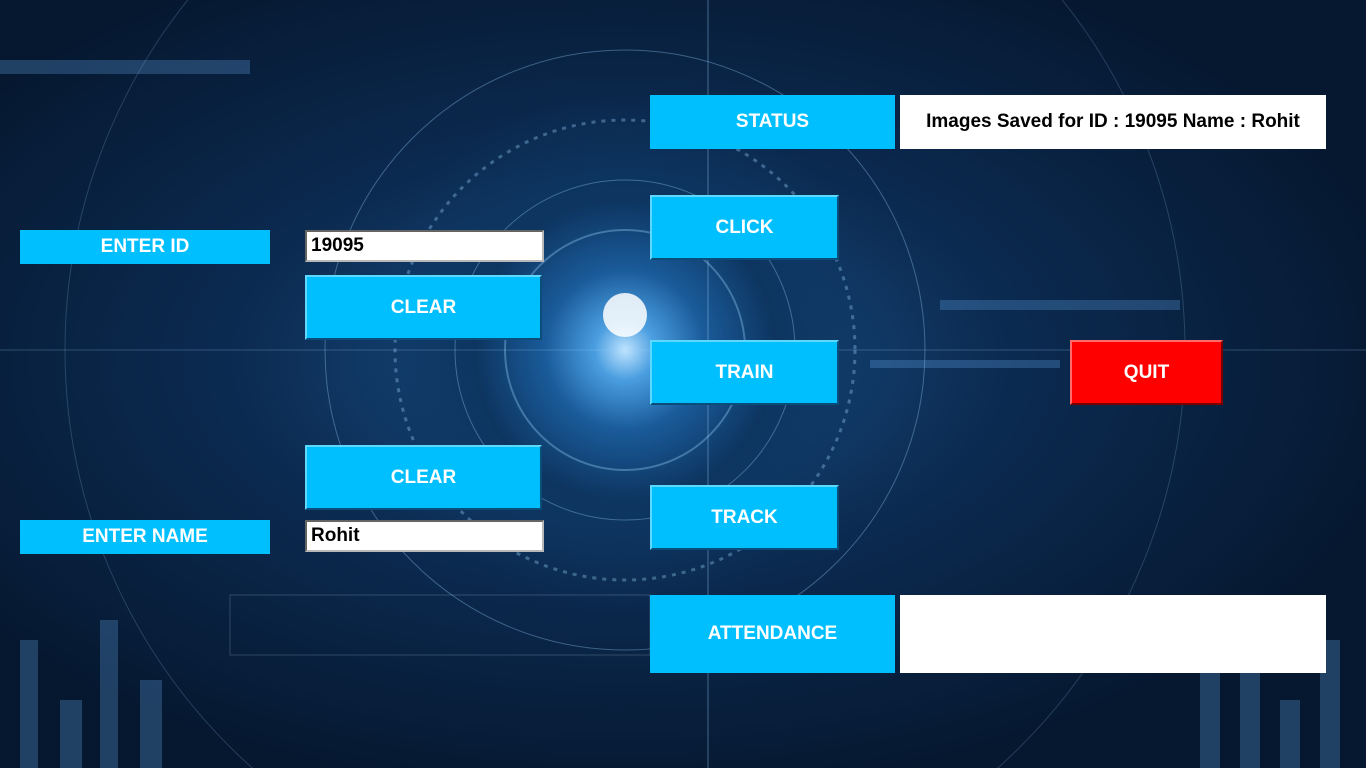  What do you see at coordinates (1113, 122) in the screenshot?
I see `status-message: Images Saved for ID : 19095 Name : Rohit` at bounding box center [1113, 122].